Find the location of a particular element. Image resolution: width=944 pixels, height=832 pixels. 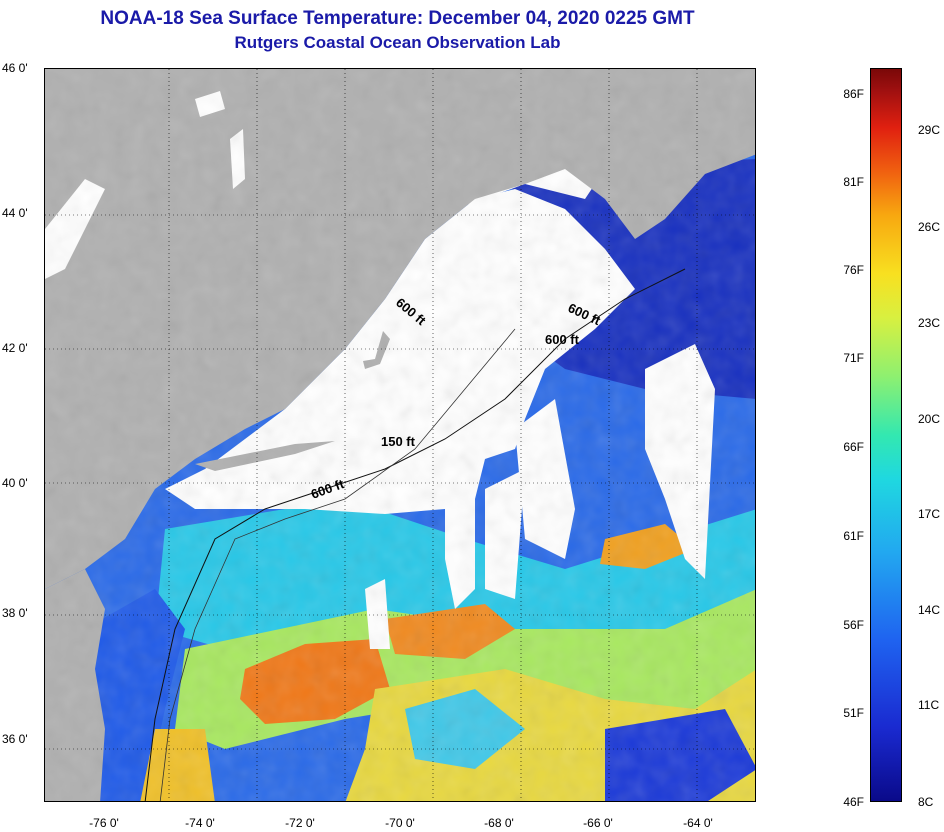

colorbar-celsius-label: 20C is located at coordinates (929, 419).